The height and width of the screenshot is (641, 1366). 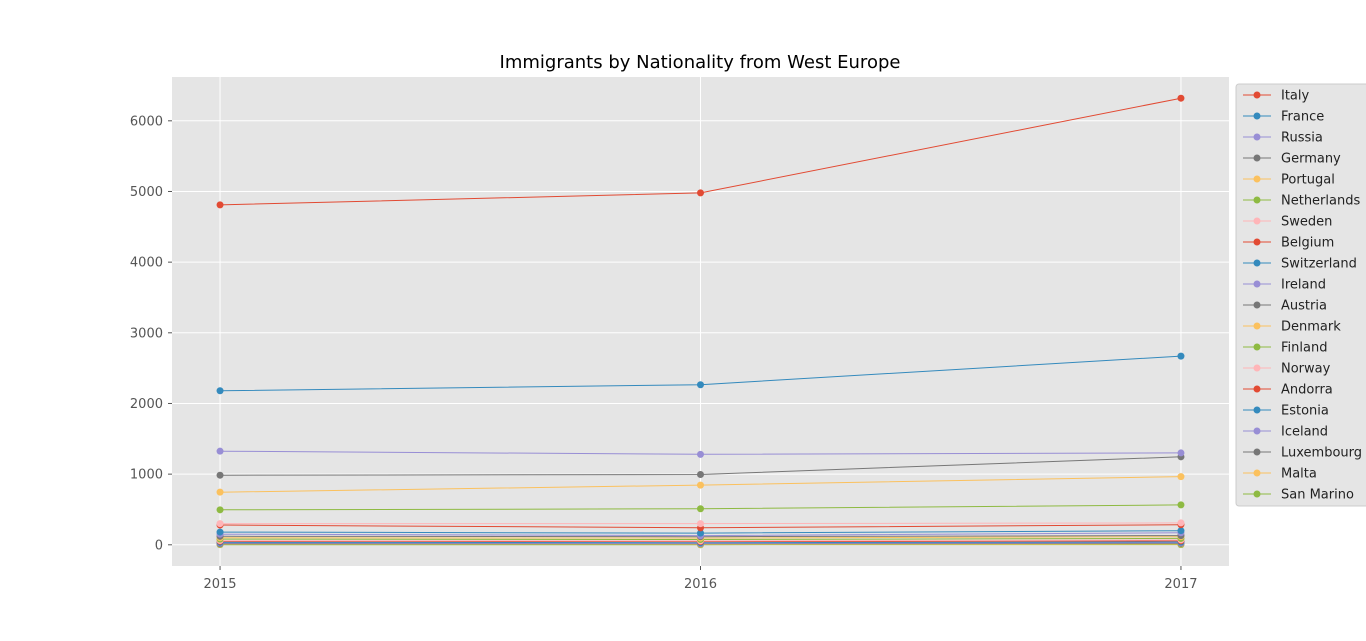 I want to click on y-tick-label: 3000, so click(x=146, y=333).